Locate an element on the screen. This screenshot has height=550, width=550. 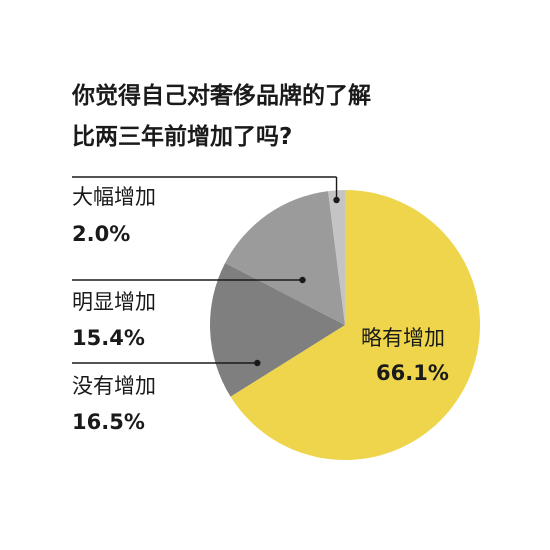
pie-slice-mingxian is located at coordinates (285, 258).